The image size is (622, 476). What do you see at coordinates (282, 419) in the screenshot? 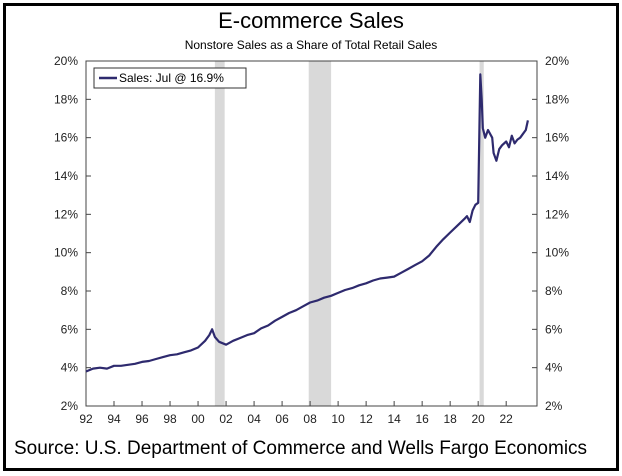
I see `x-tick-label: 06` at bounding box center [282, 419].